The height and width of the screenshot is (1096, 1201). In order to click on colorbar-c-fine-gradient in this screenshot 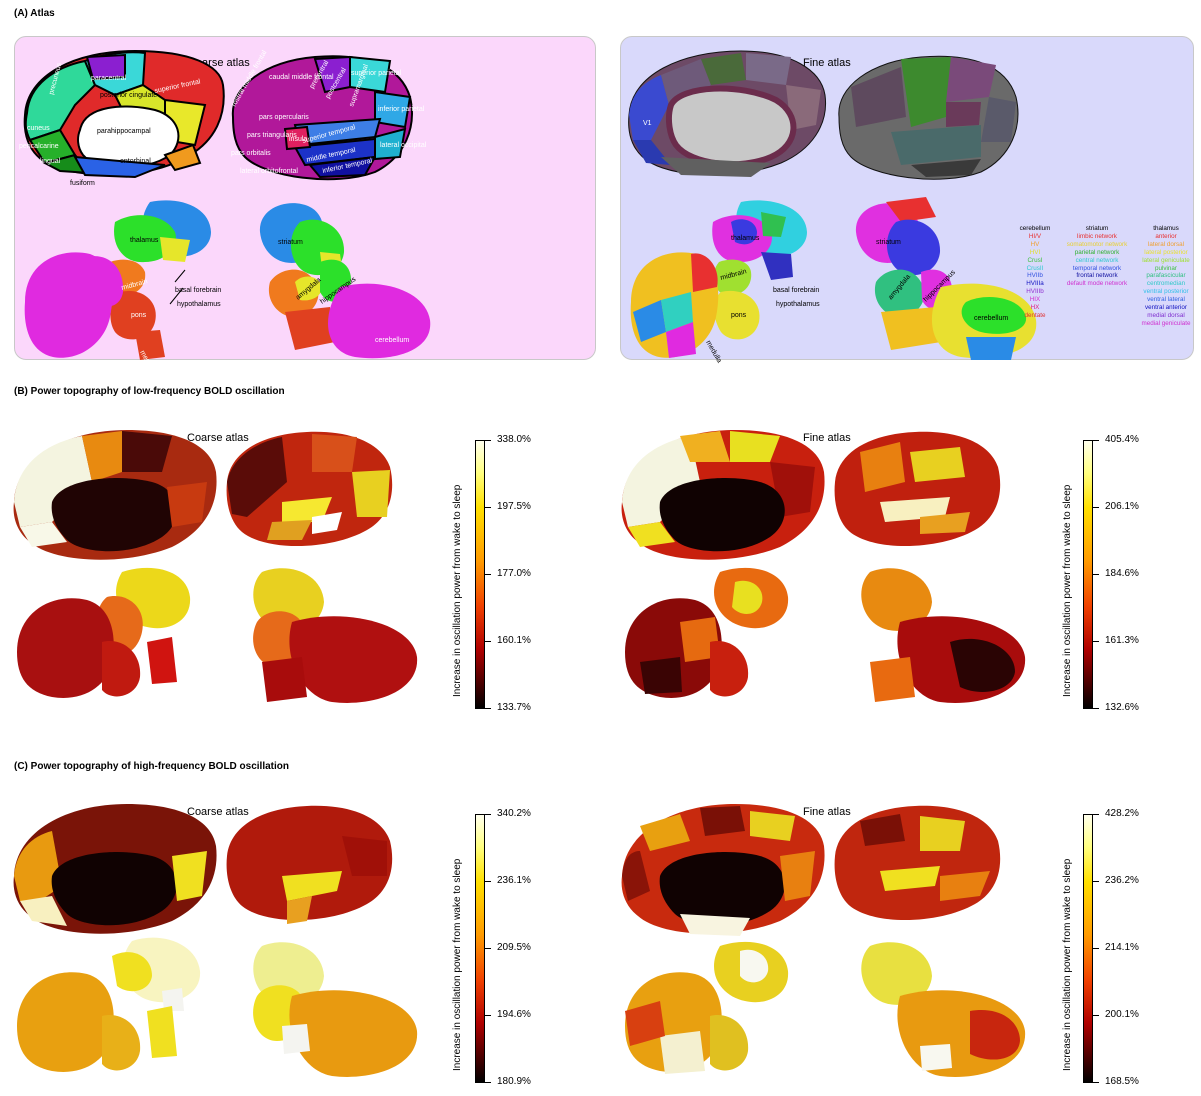, I will do `click(1088, 948)`.